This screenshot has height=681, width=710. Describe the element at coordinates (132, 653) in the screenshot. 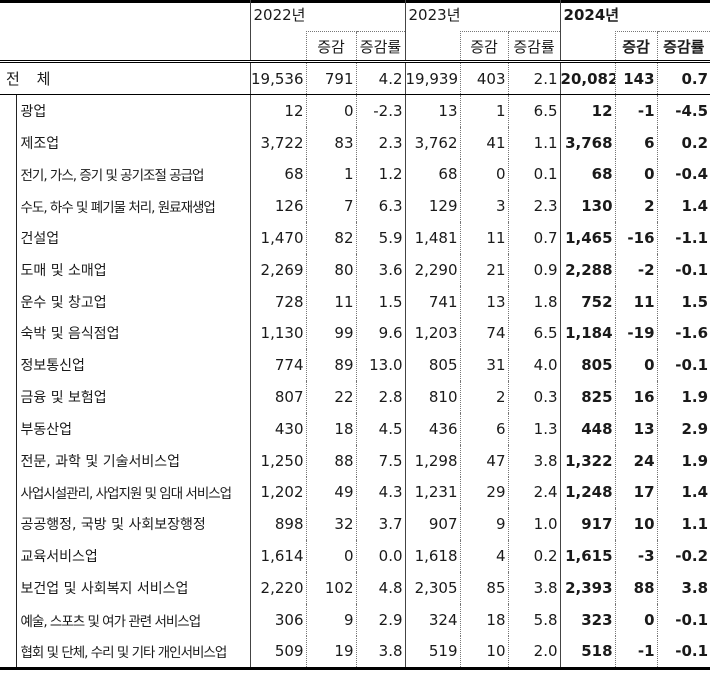

I see `industry-label: 협회 및 단체, 수리 및 기타 개인서비스업` at that location.